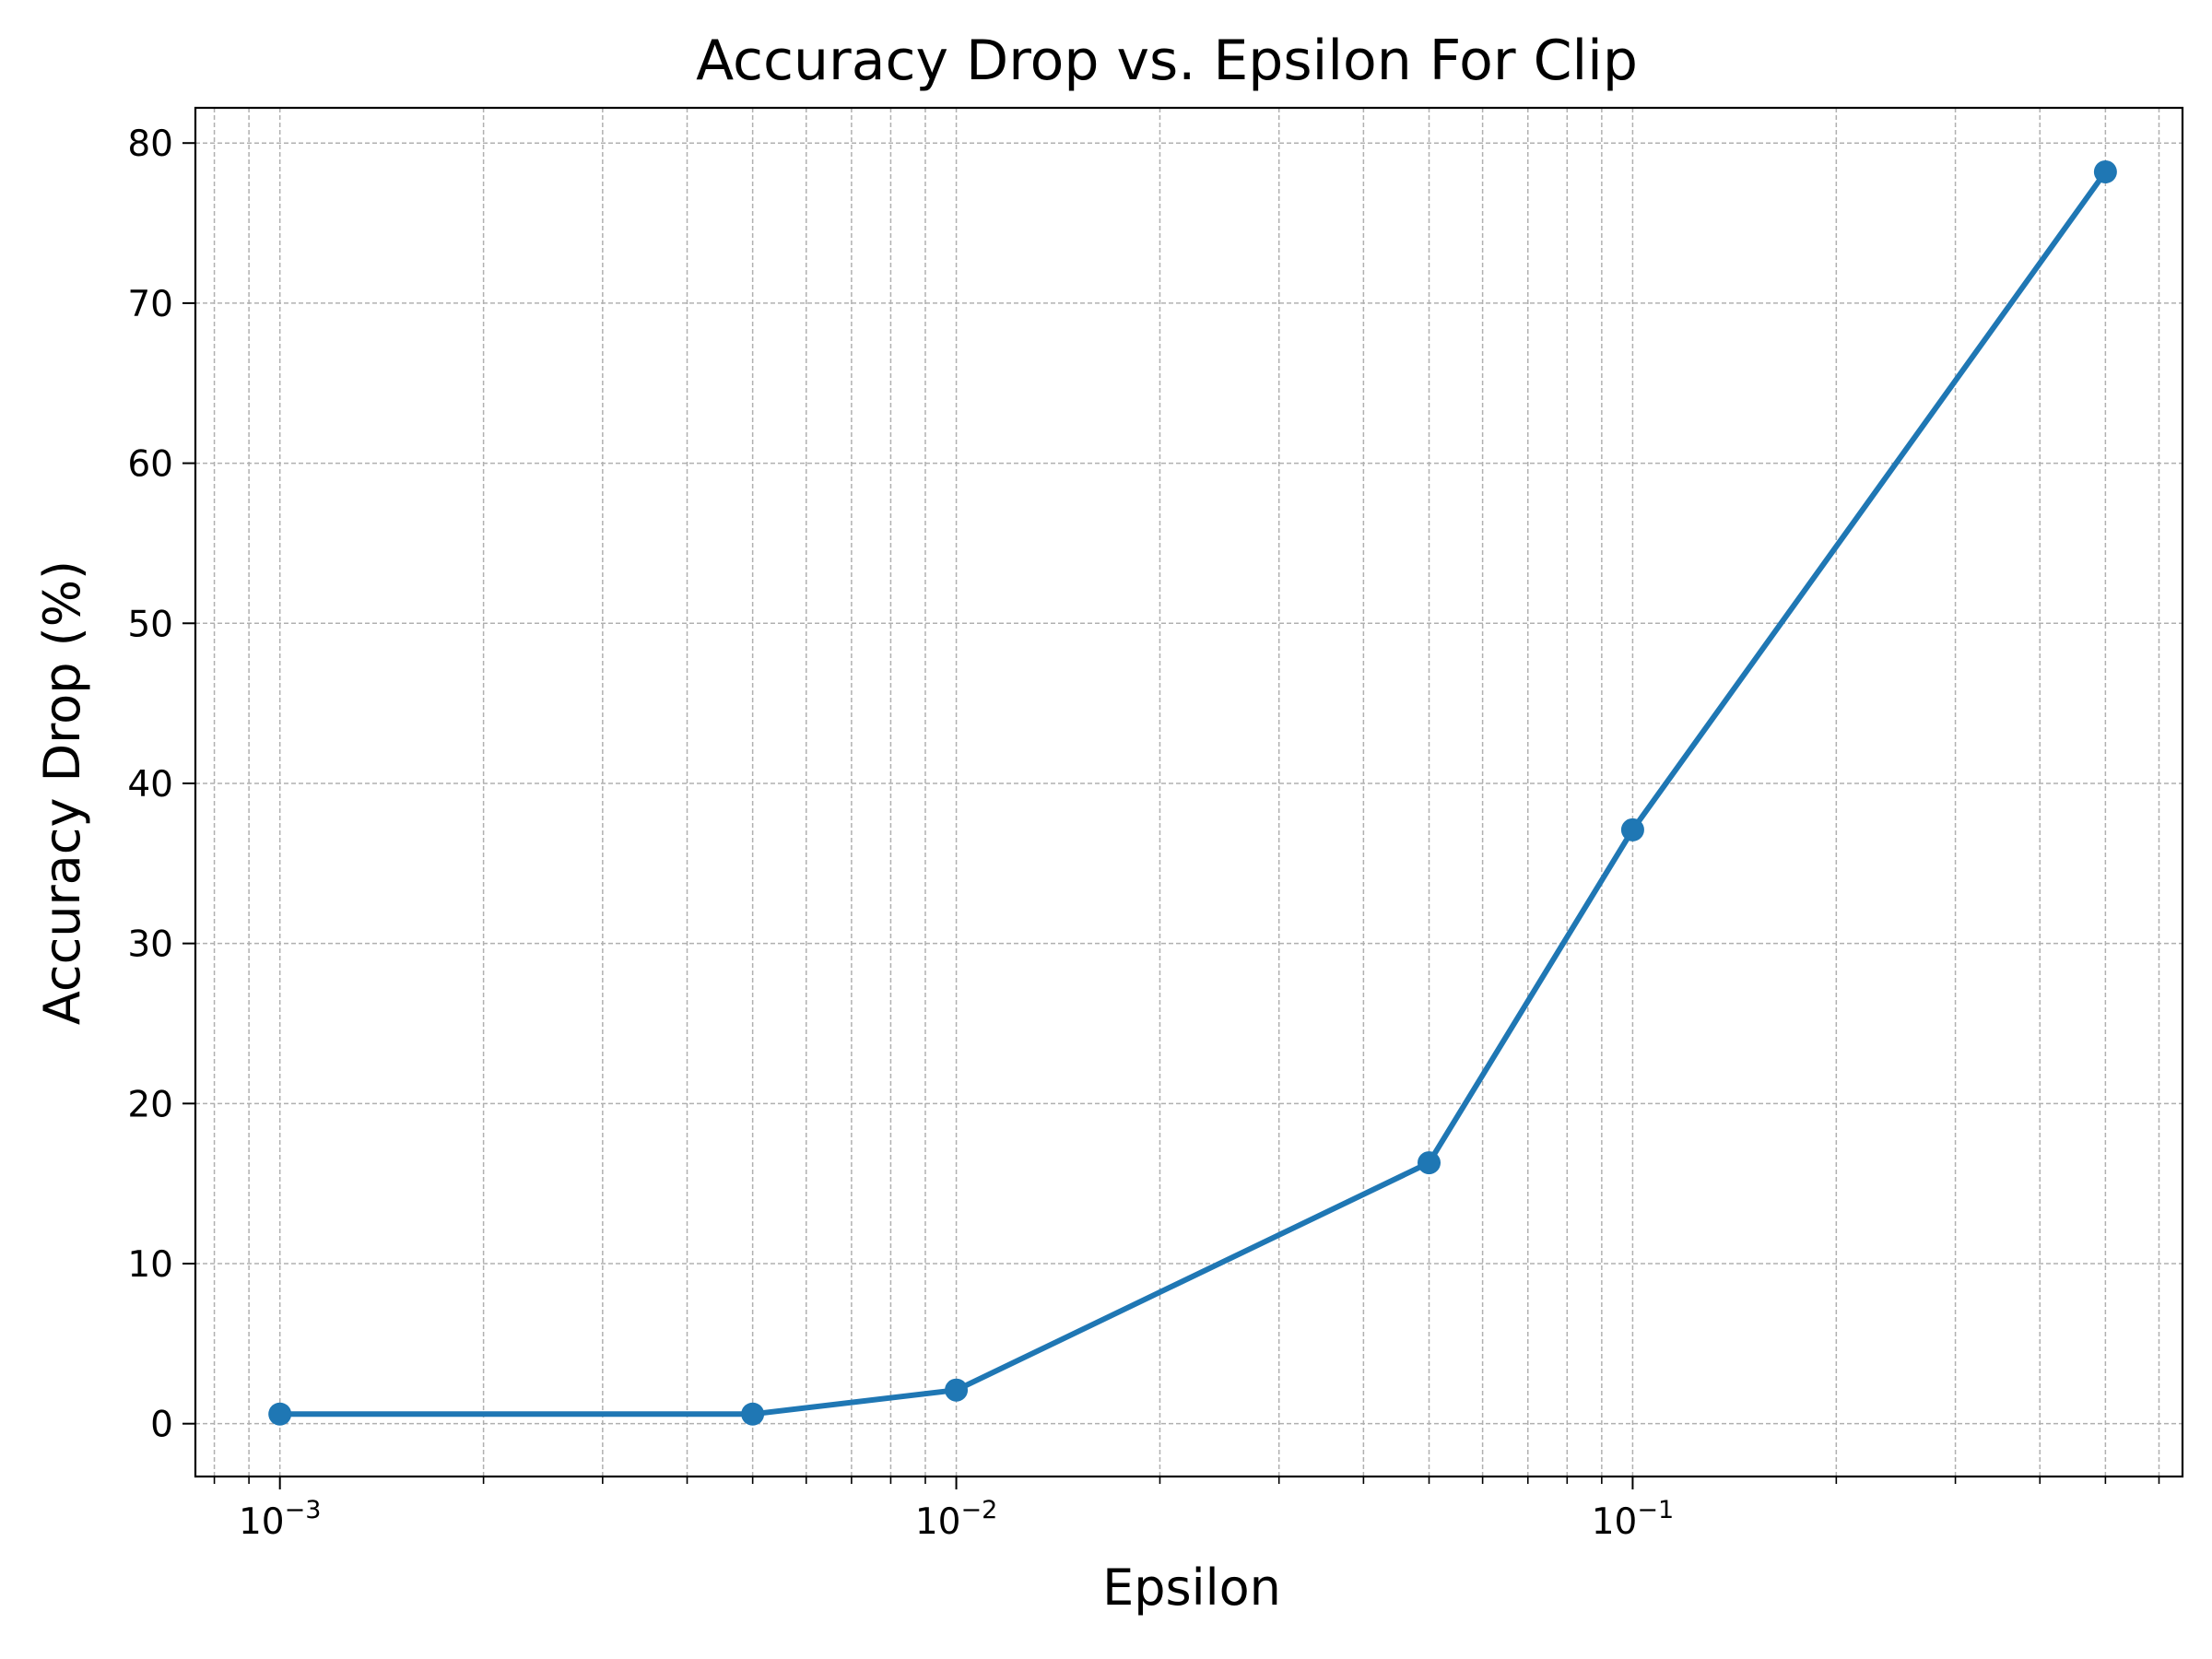 This screenshot has height=1659, width=2212. I want to click on y-tick-label: 70, so click(150, 304).